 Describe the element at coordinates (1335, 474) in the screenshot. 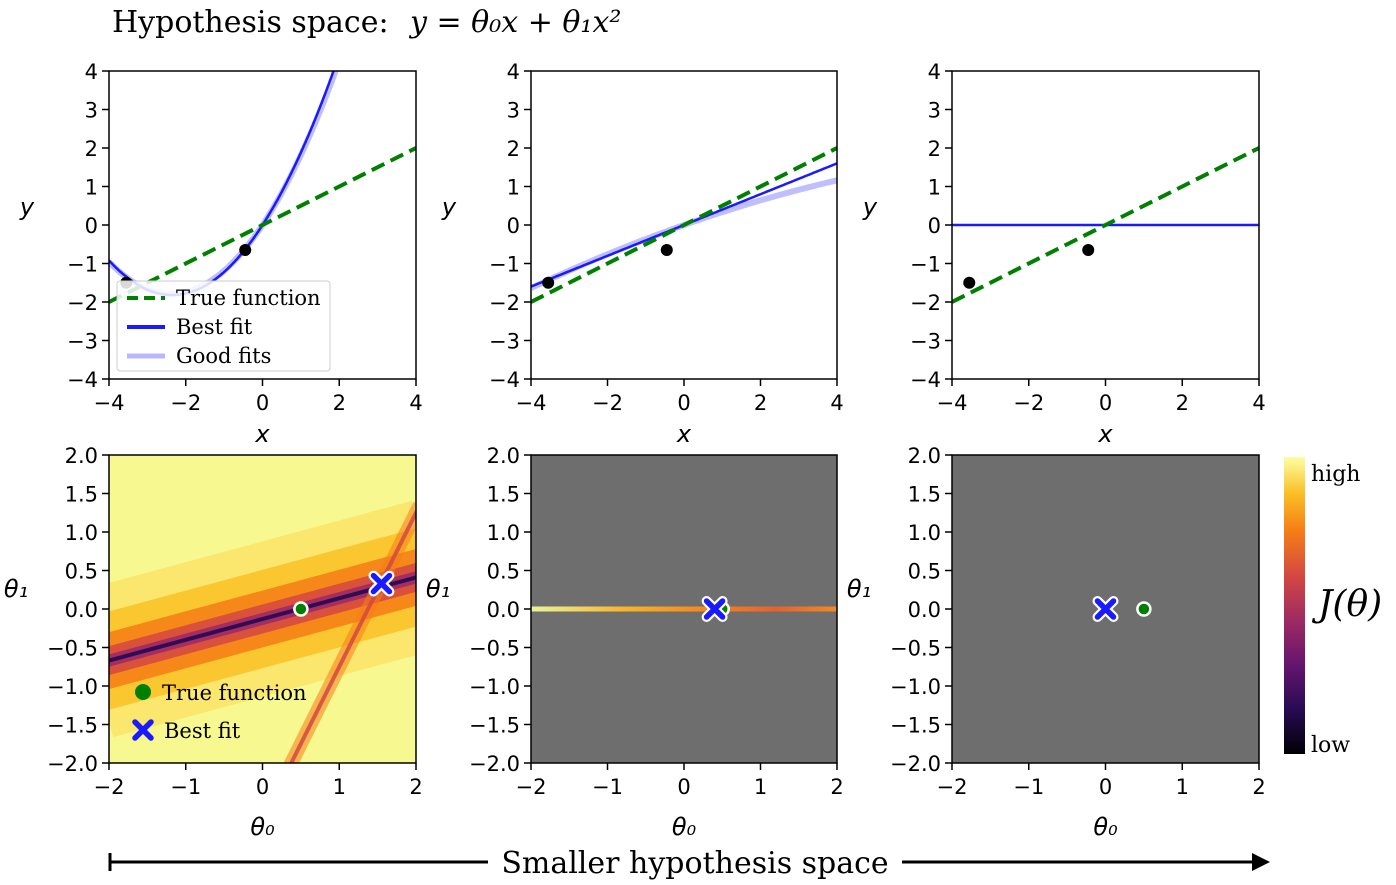

I see `colorbar-high-label: high` at that location.